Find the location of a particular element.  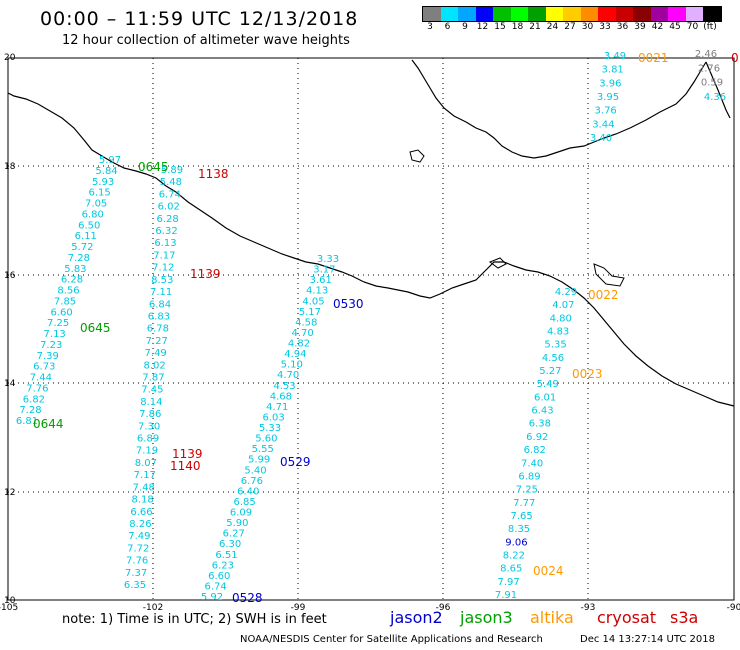

pass-time-label: 0530 is located at coordinates (348, 304).